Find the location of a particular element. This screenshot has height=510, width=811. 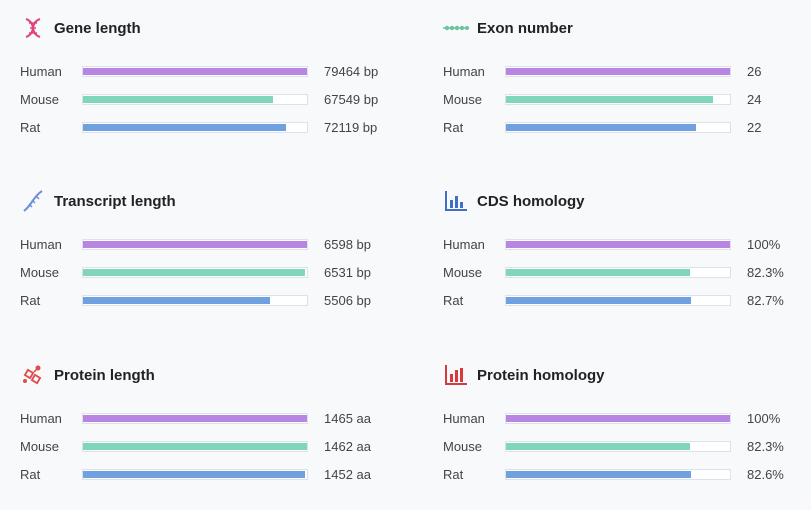

bar-row: Mouse 1462 aa is located at coordinates (210, 447).